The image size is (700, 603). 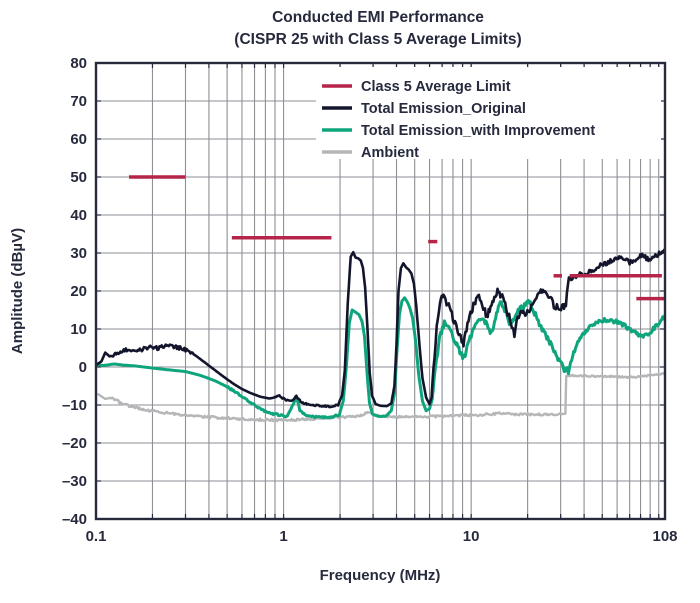 I want to click on chart-title-line1: Conducted EMI Performance, so click(x=378, y=17).